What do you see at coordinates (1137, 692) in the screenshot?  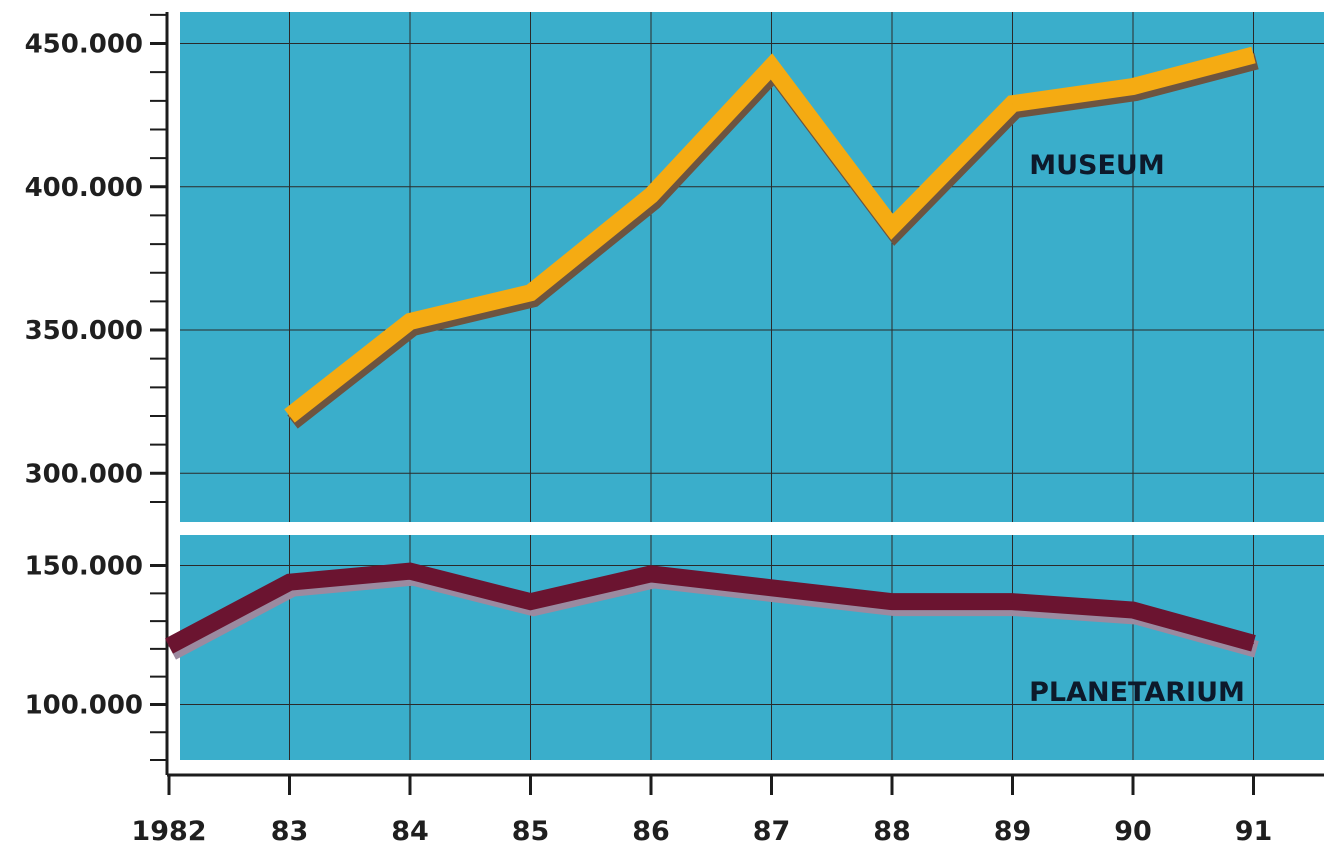 I see `series-label-planetarium: PLANETARIUM` at bounding box center [1137, 692].